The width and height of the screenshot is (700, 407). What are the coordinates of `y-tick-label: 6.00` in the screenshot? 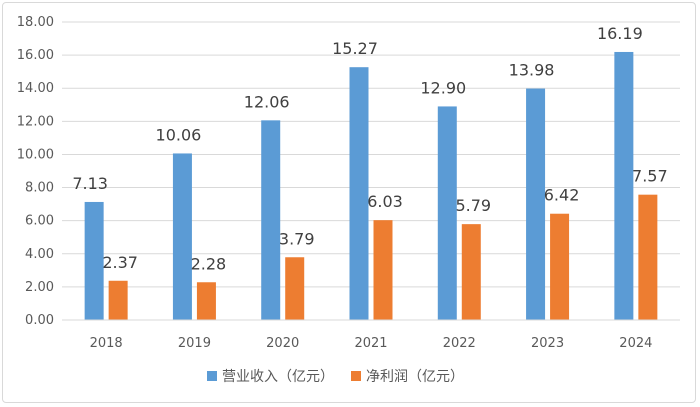 It's located at (39, 221).